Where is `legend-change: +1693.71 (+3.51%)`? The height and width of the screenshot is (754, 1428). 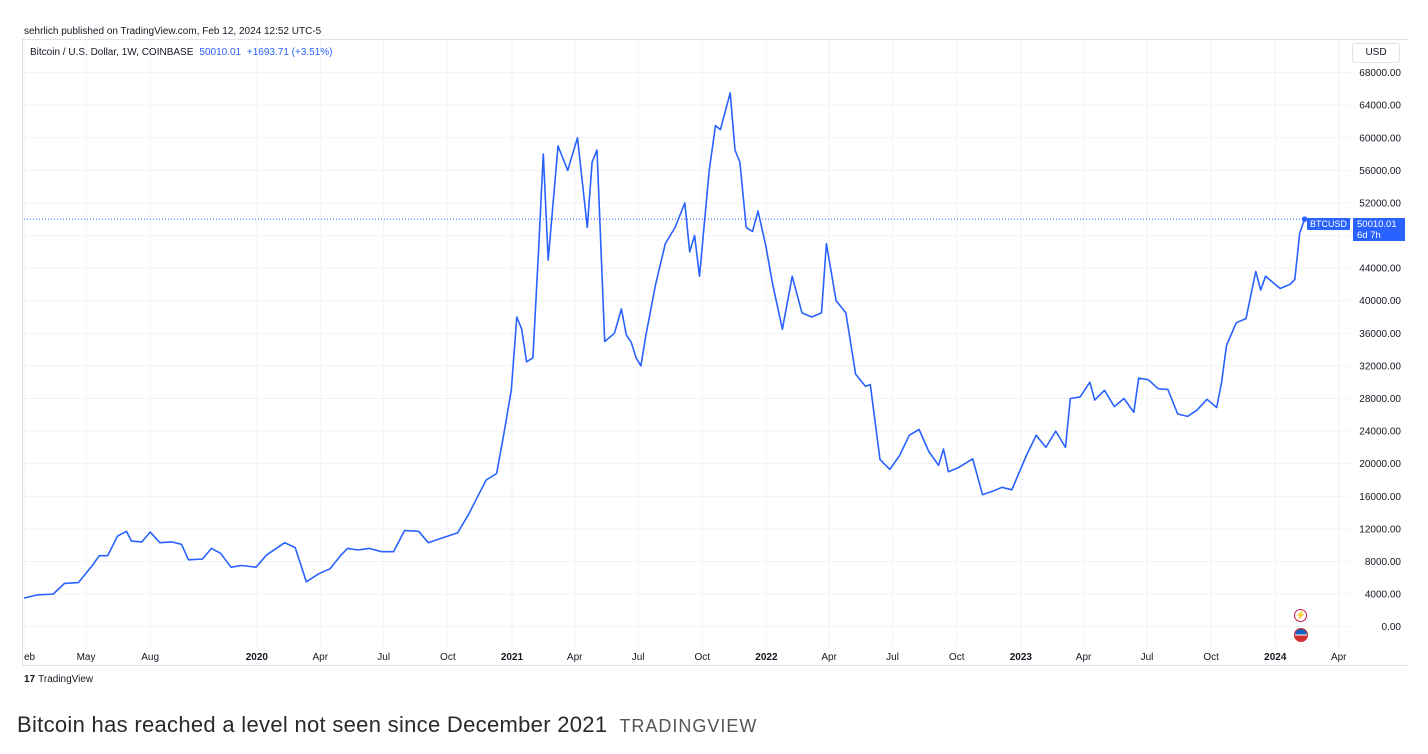 legend-change: +1693.71 (+3.51%) is located at coordinates (289, 52).